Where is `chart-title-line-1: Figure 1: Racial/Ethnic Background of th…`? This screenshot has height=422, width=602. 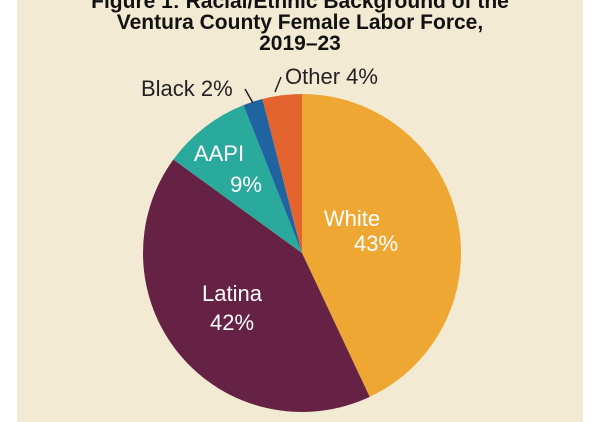
chart-title-line-1: Figure 1: Racial/Ethnic Background of th… is located at coordinates (300, 6).